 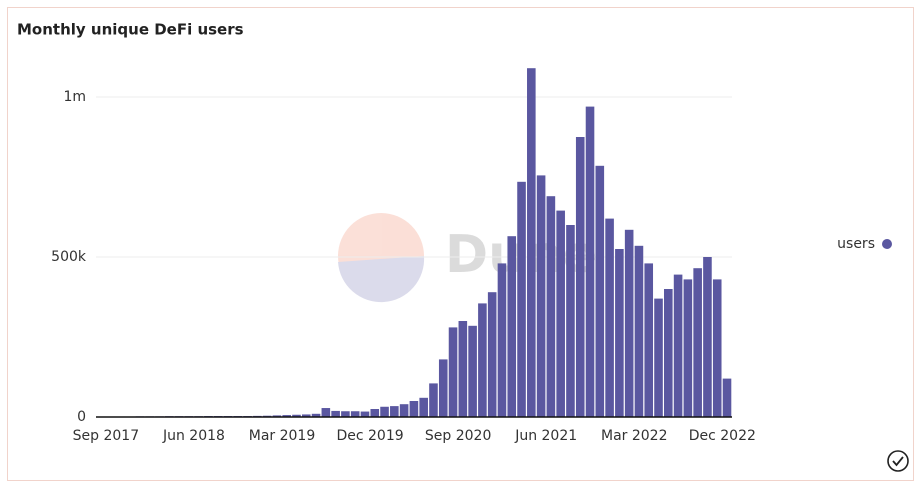 What do you see at coordinates (69, 257) in the screenshot?
I see `y-tick-label: 500k` at bounding box center [69, 257].